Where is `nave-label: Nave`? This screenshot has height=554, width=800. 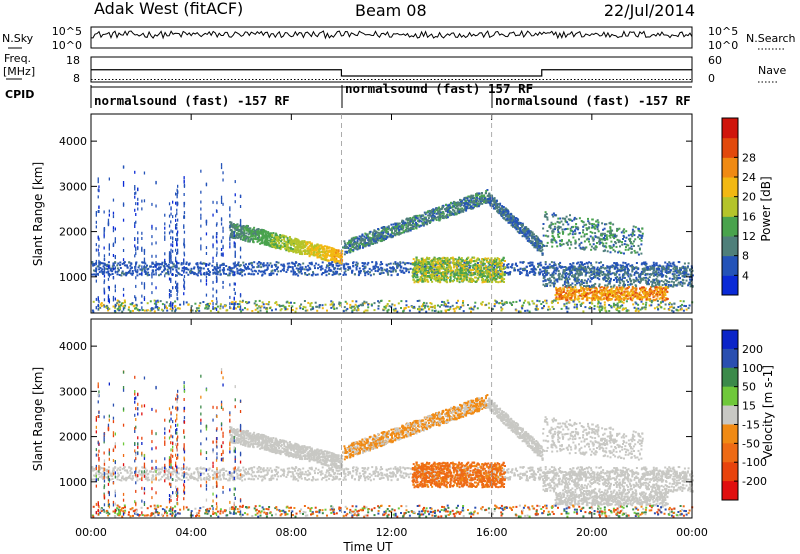 nave-label: Nave is located at coordinates (772, 70).